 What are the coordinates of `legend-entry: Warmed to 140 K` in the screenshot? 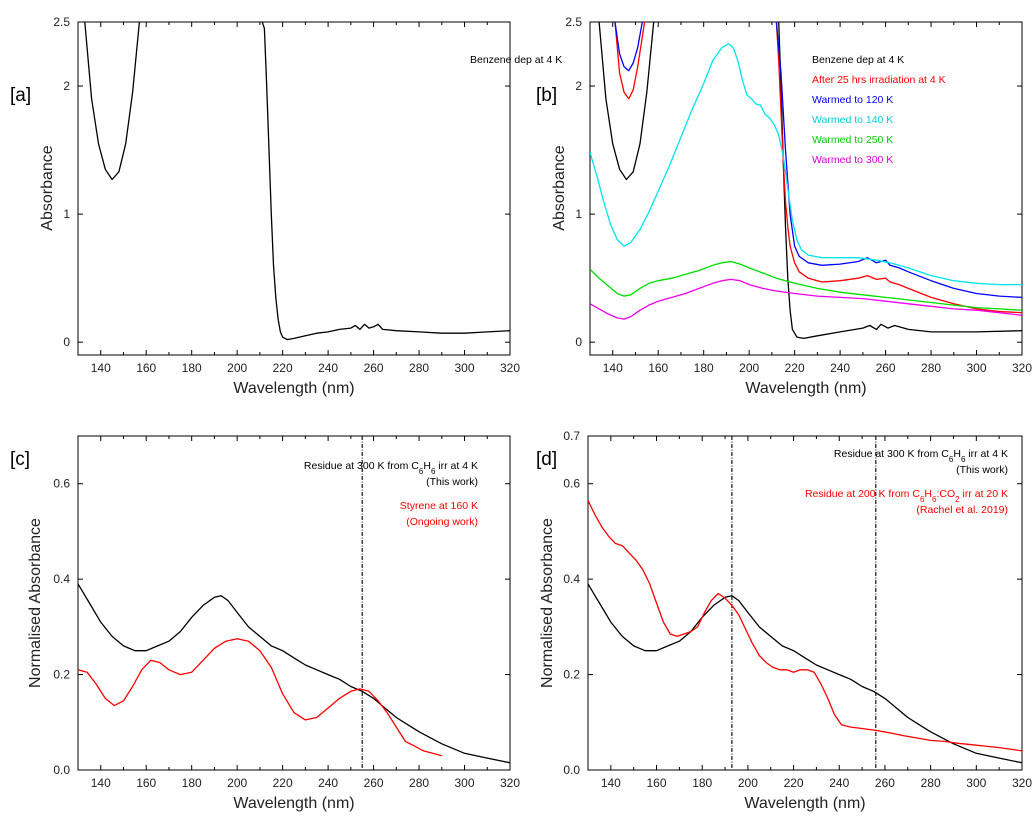 It's located at (852, 120).